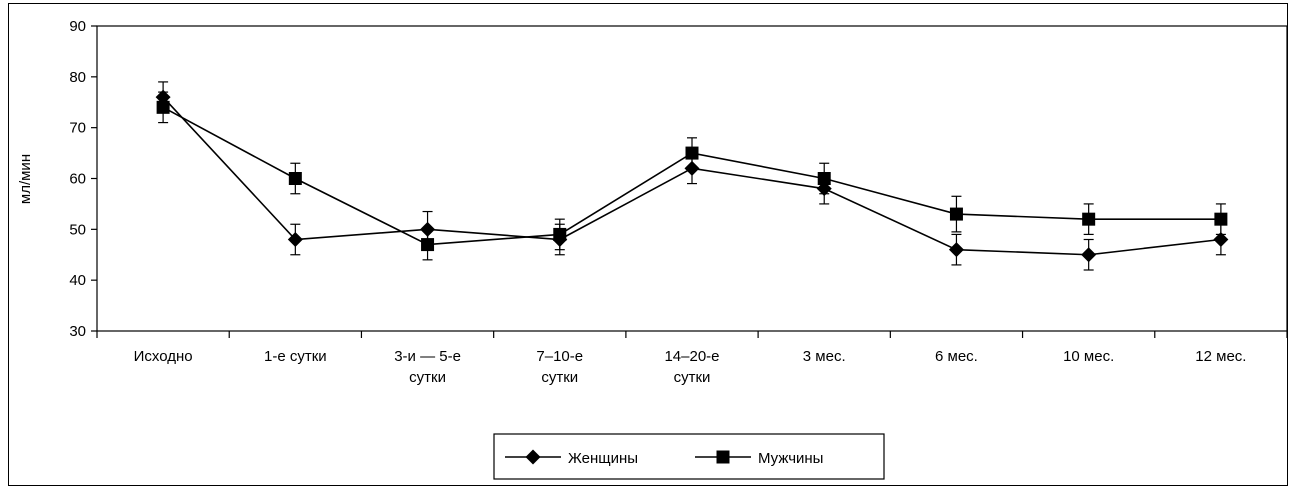 The image size is (1292, 489). I want to click on x-tick-label-line: 14–20-е, so click(691, 356).